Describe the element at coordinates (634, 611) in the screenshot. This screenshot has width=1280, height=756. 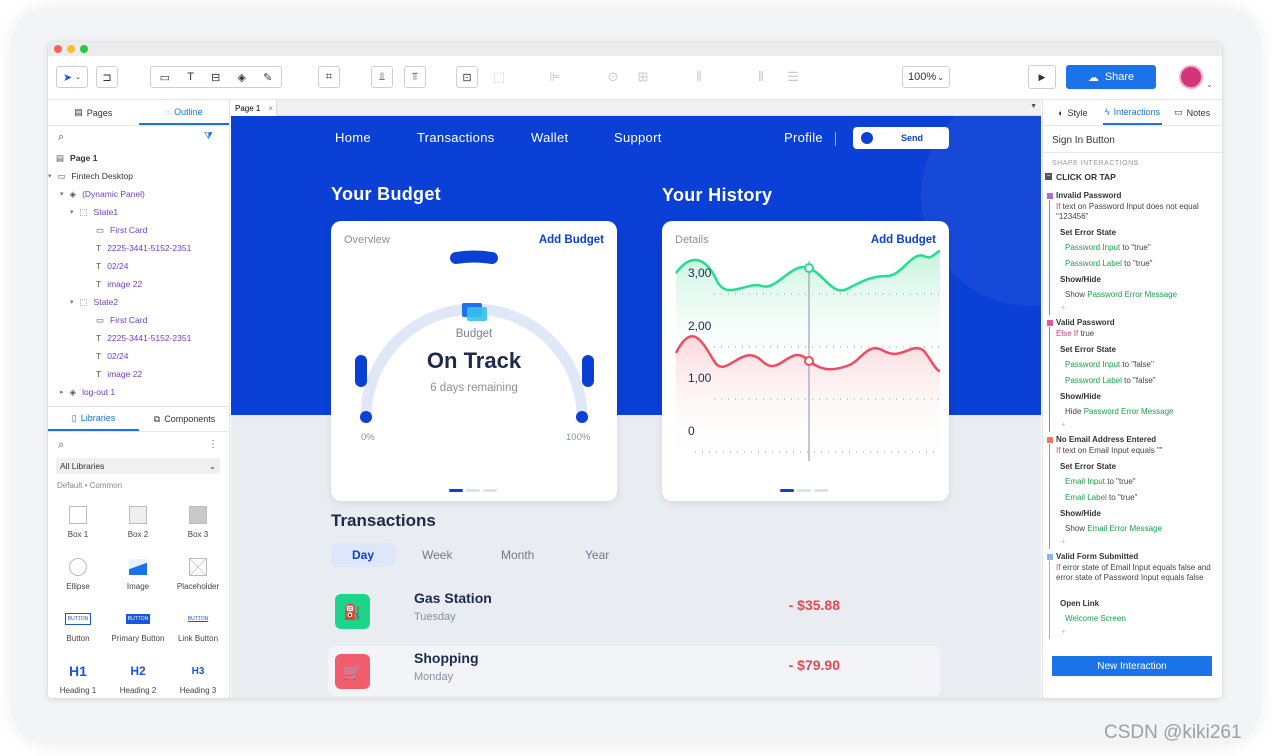
I see `transaction-row: ⛽ Gas Station Tuesday - $35.88` at that location.